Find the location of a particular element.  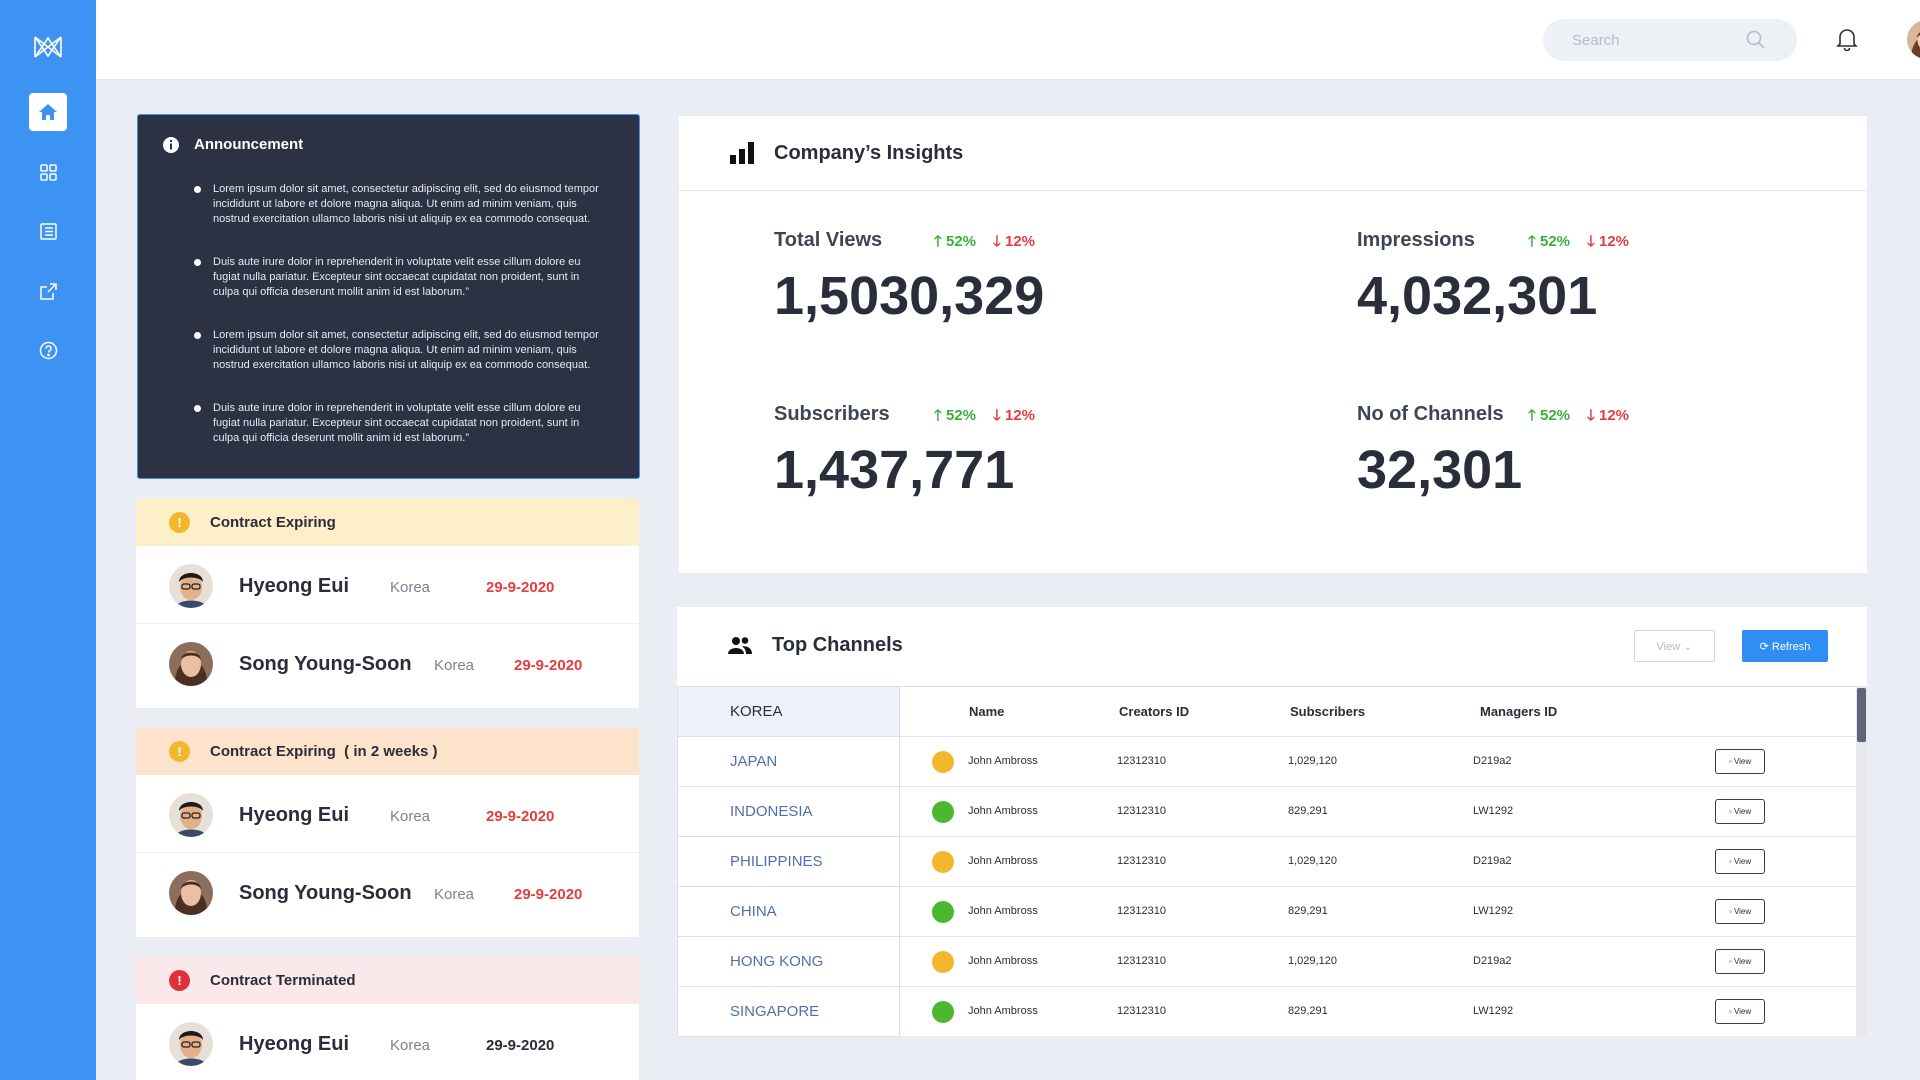

country-tab-philippines: PHILIPPINES is located at coordinates (788, 862).